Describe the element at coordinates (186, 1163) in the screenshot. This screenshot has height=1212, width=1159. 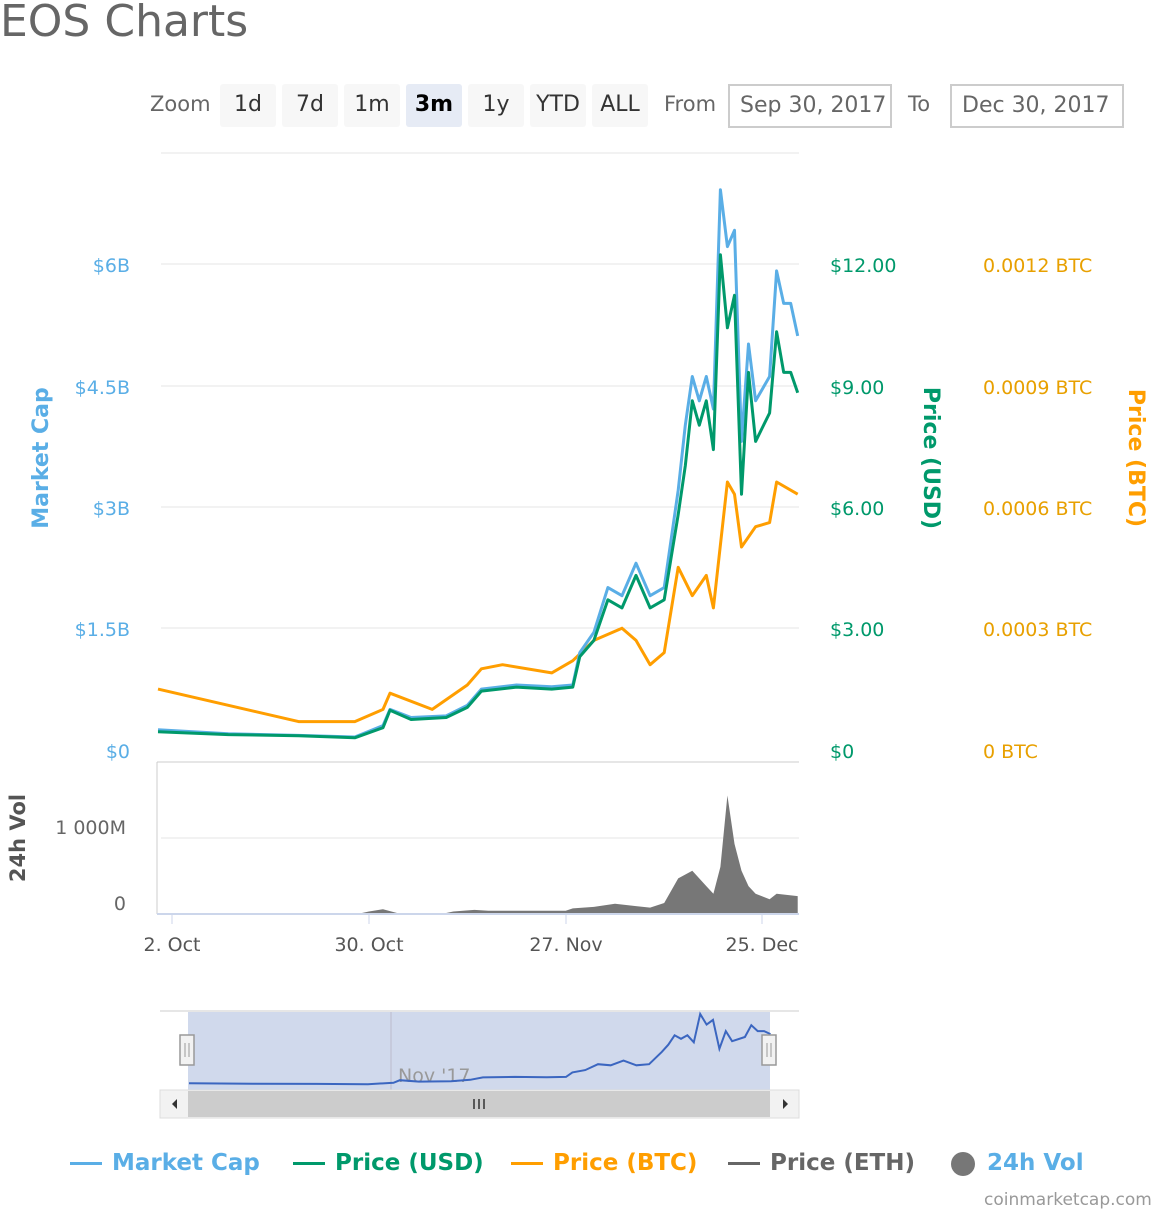
I see `legend-market-cap-label: Market Cap` at that location.